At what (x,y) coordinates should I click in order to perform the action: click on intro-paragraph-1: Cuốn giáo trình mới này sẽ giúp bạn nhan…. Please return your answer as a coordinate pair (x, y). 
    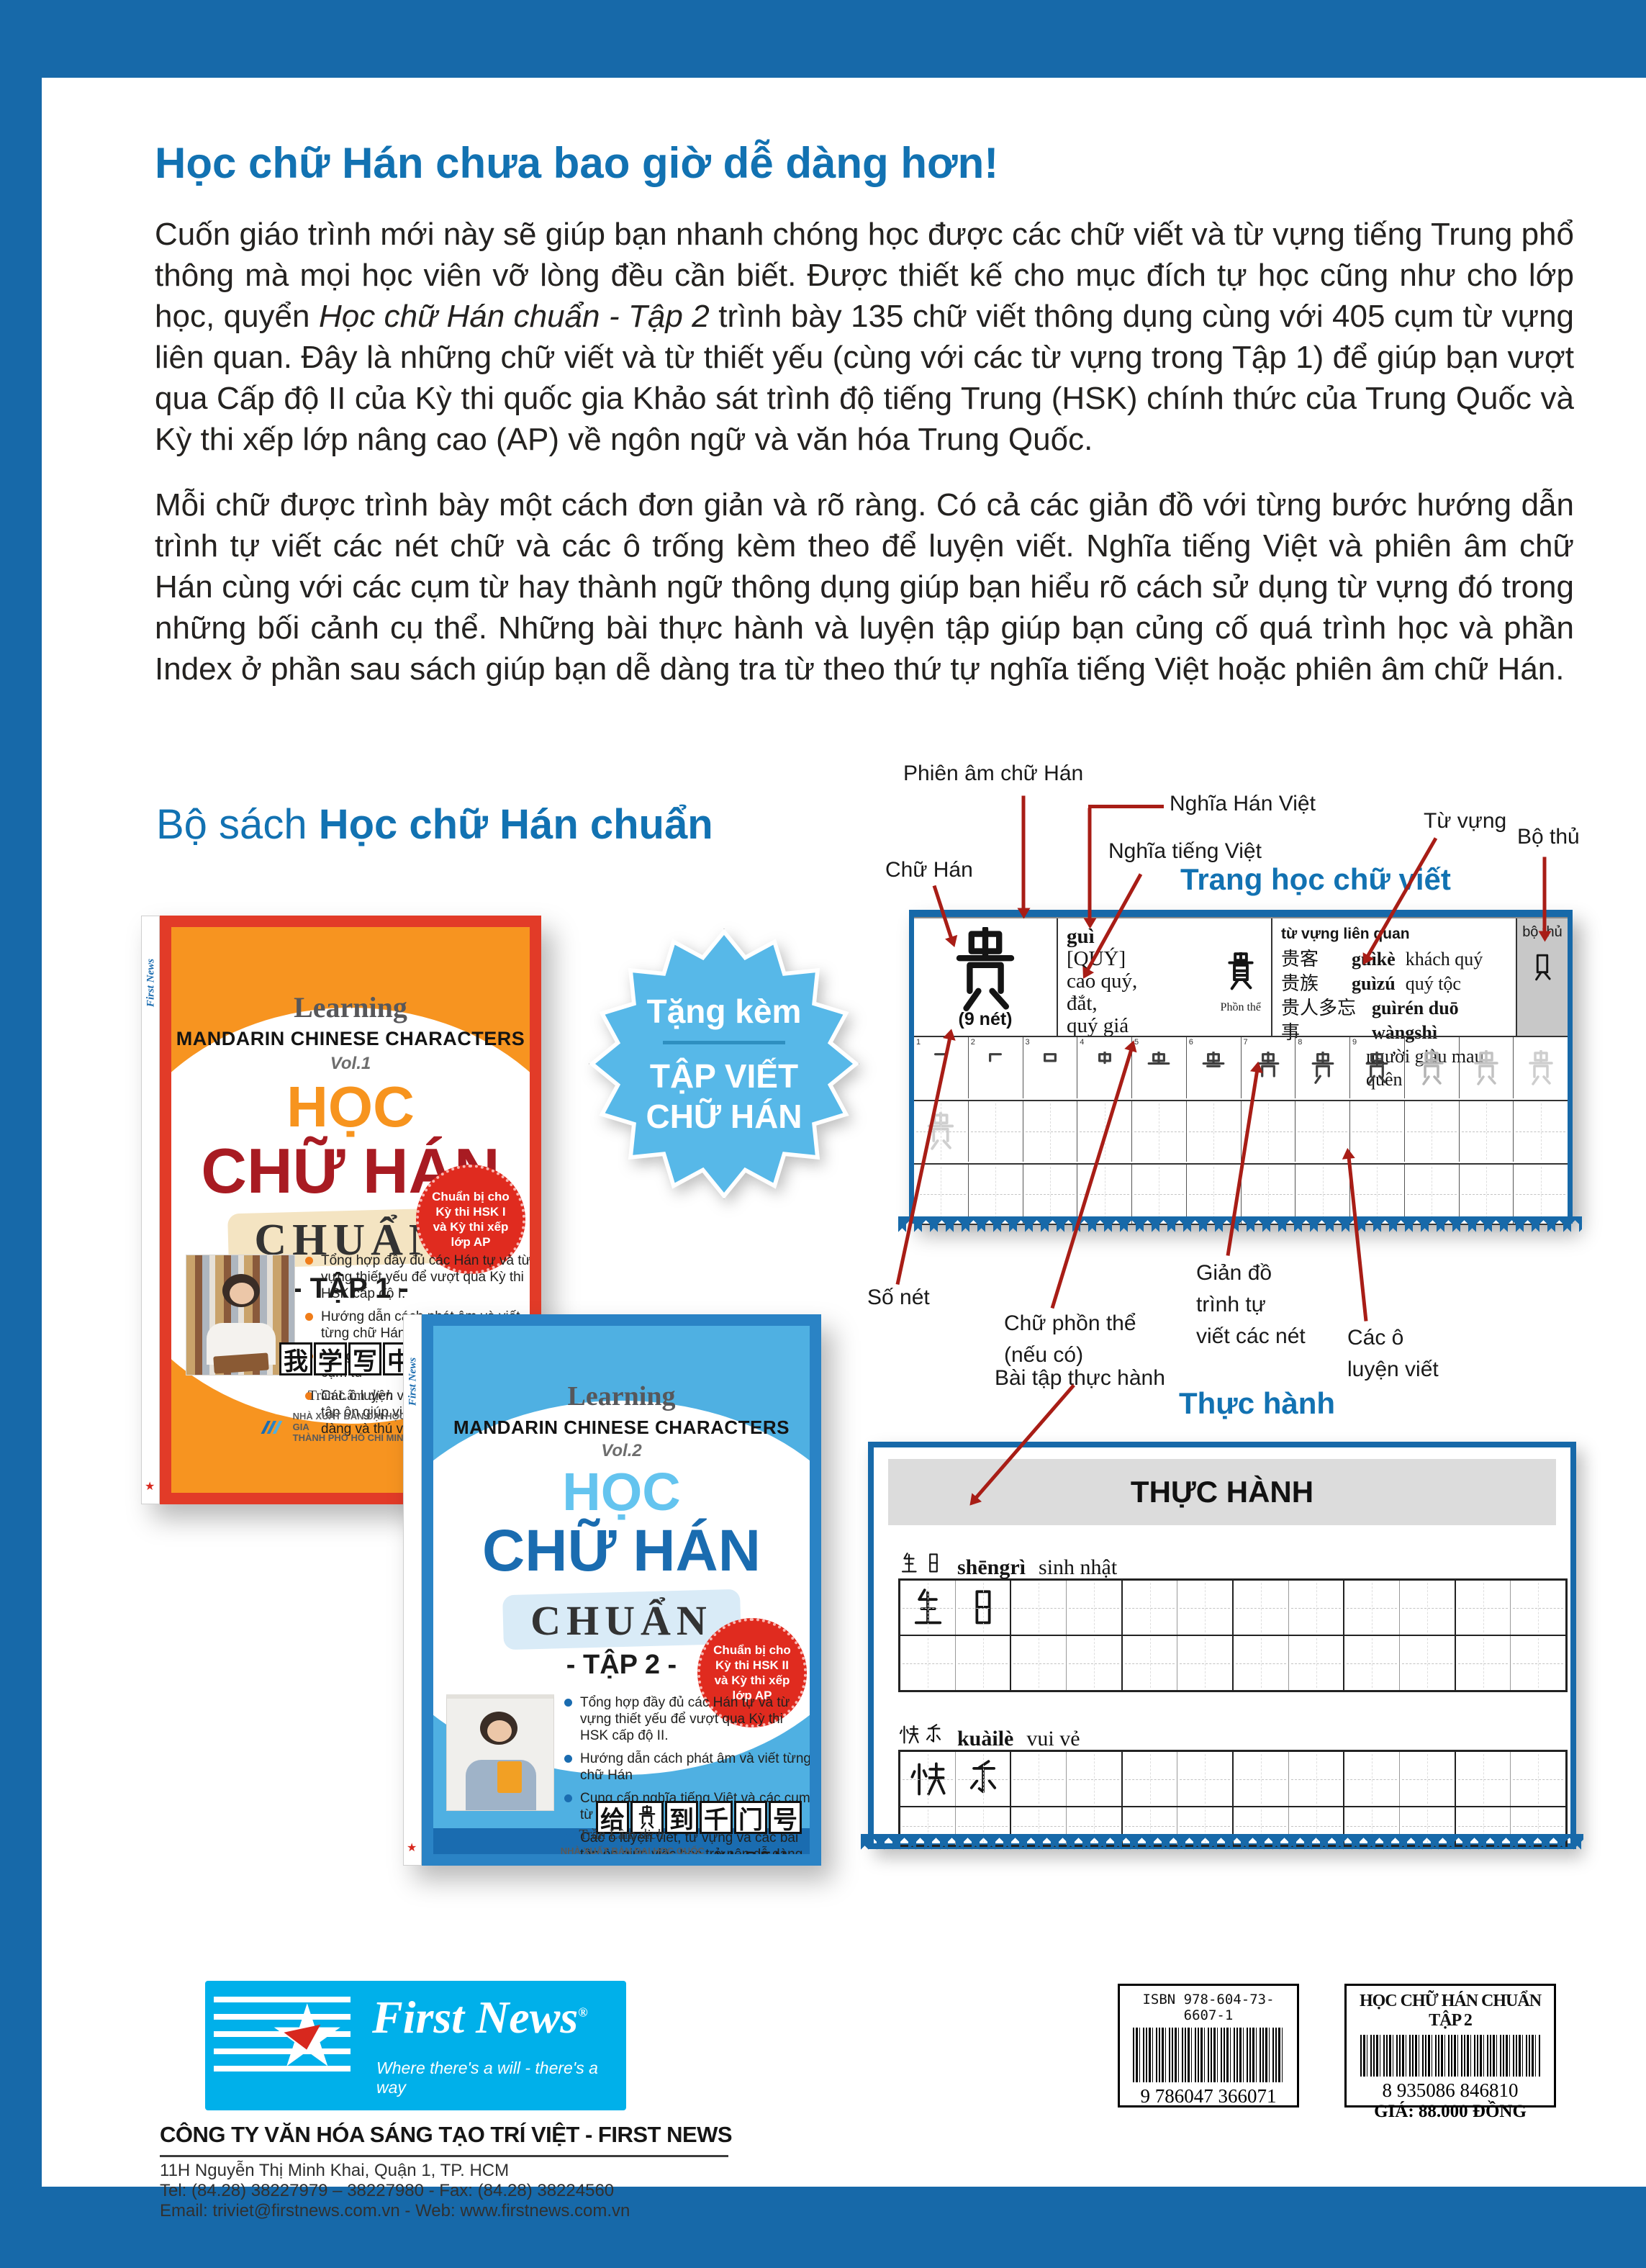
    Looking at the image, I should click on (864, 337).